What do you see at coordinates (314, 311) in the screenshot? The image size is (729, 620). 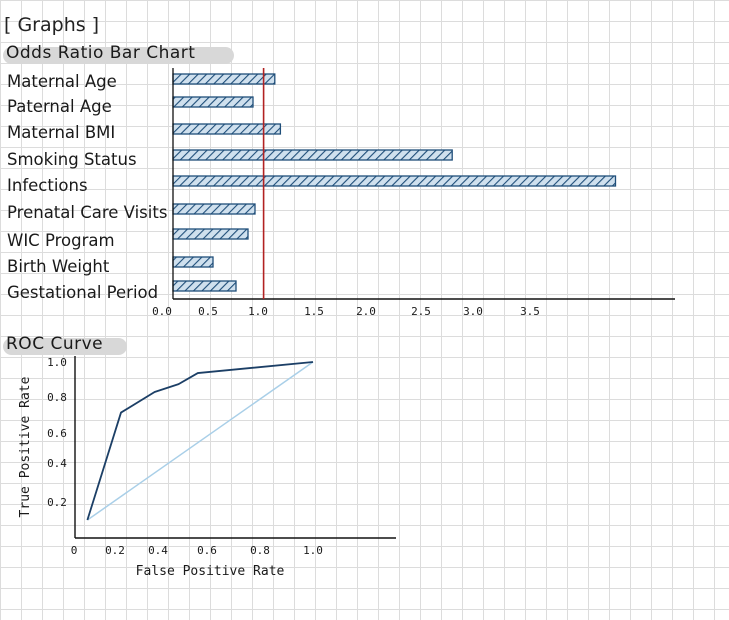 I see `x-tick-label: 1.5` at bounding box center [314, 311].